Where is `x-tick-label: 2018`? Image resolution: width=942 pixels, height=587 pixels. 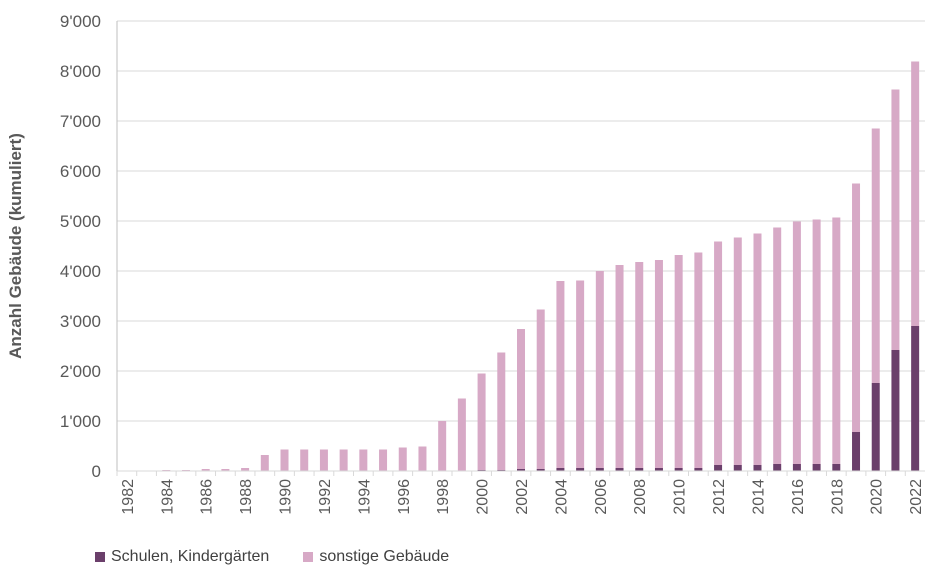
x-tick-label: 2018 is located at coordinates (837, 497).